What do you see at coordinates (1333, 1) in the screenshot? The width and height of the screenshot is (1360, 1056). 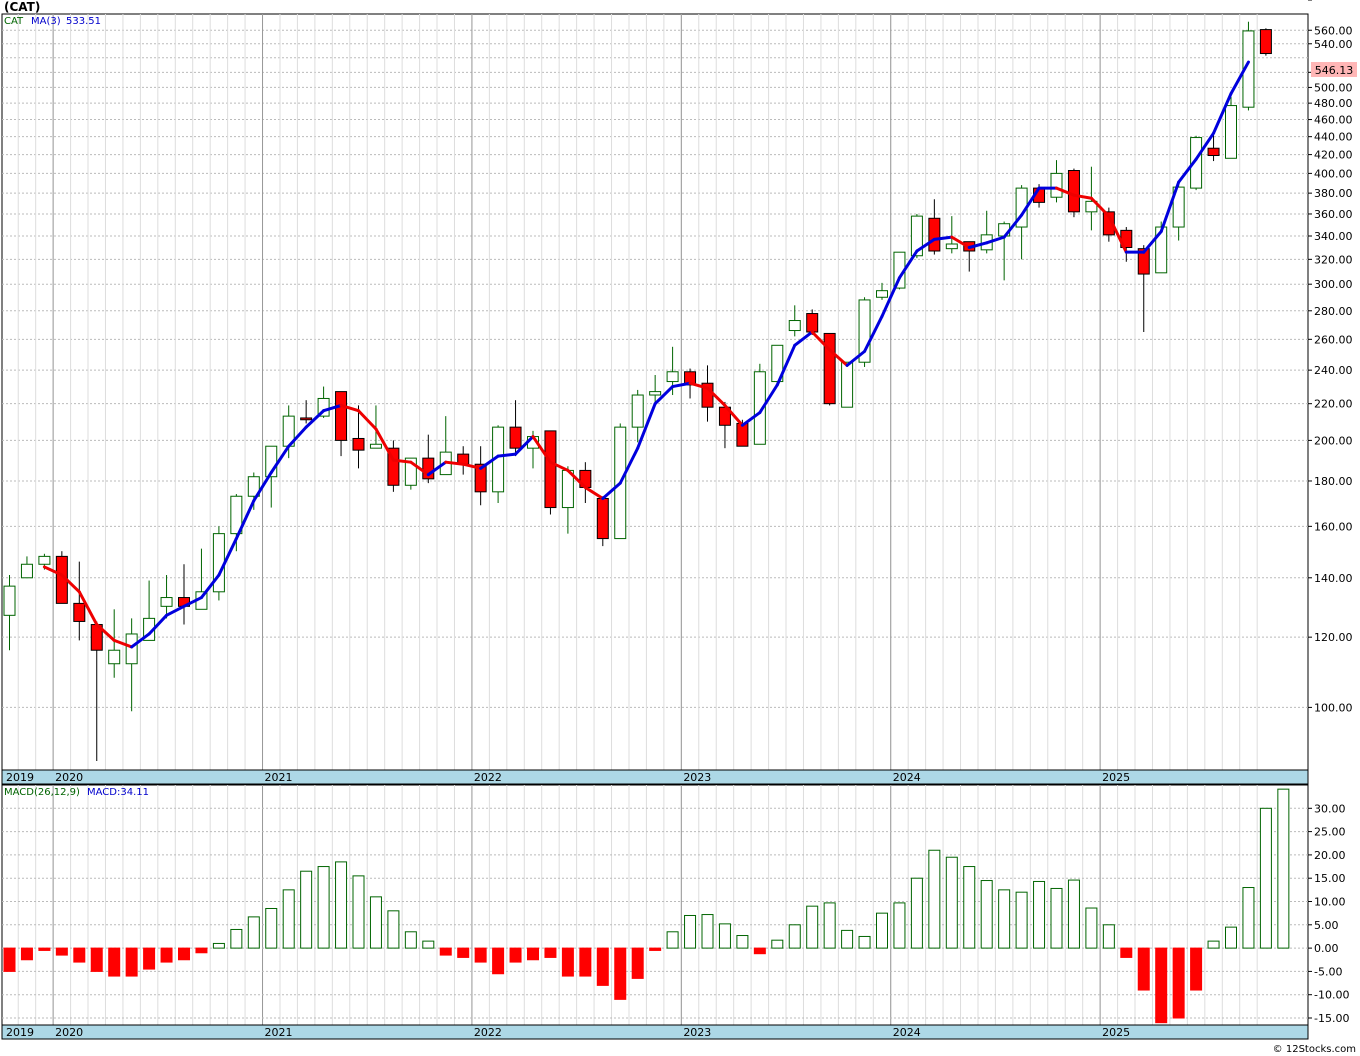 I see `price-tick-label: 580.00` at bounding box center [1333, 1].